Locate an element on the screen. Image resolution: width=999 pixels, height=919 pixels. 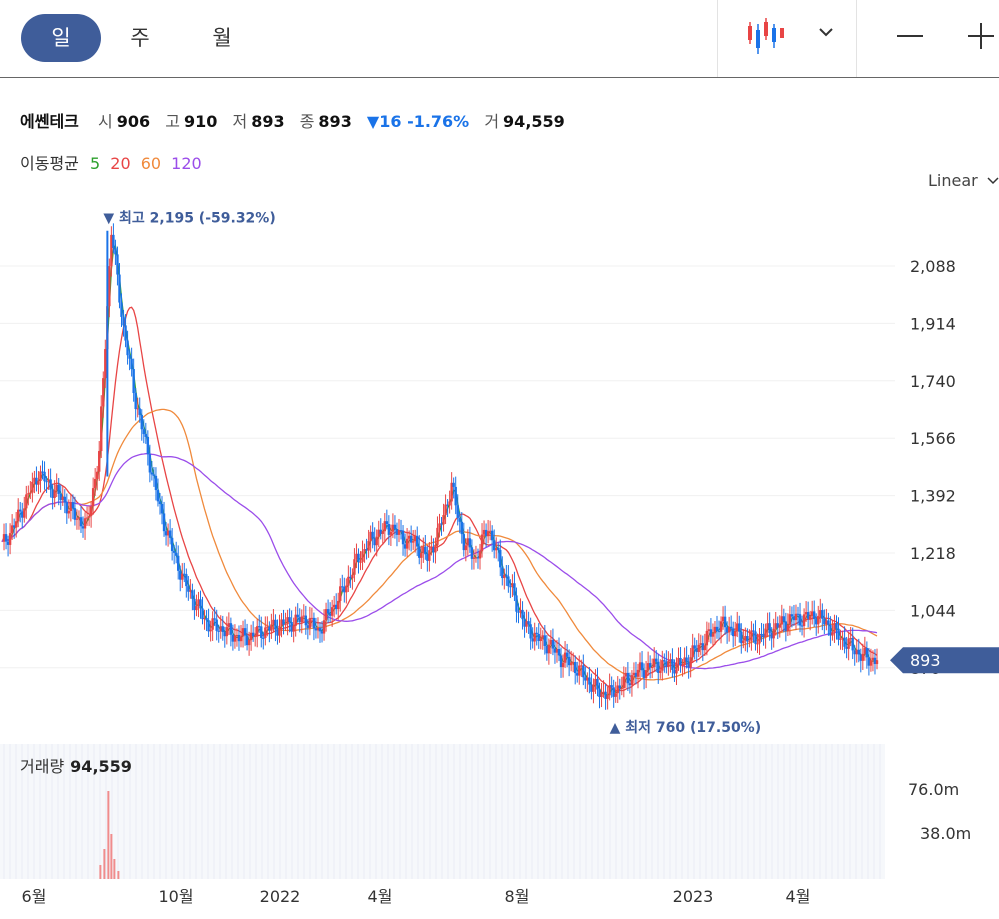
tab-weekly: 주 is located at coordinates (140, 38).